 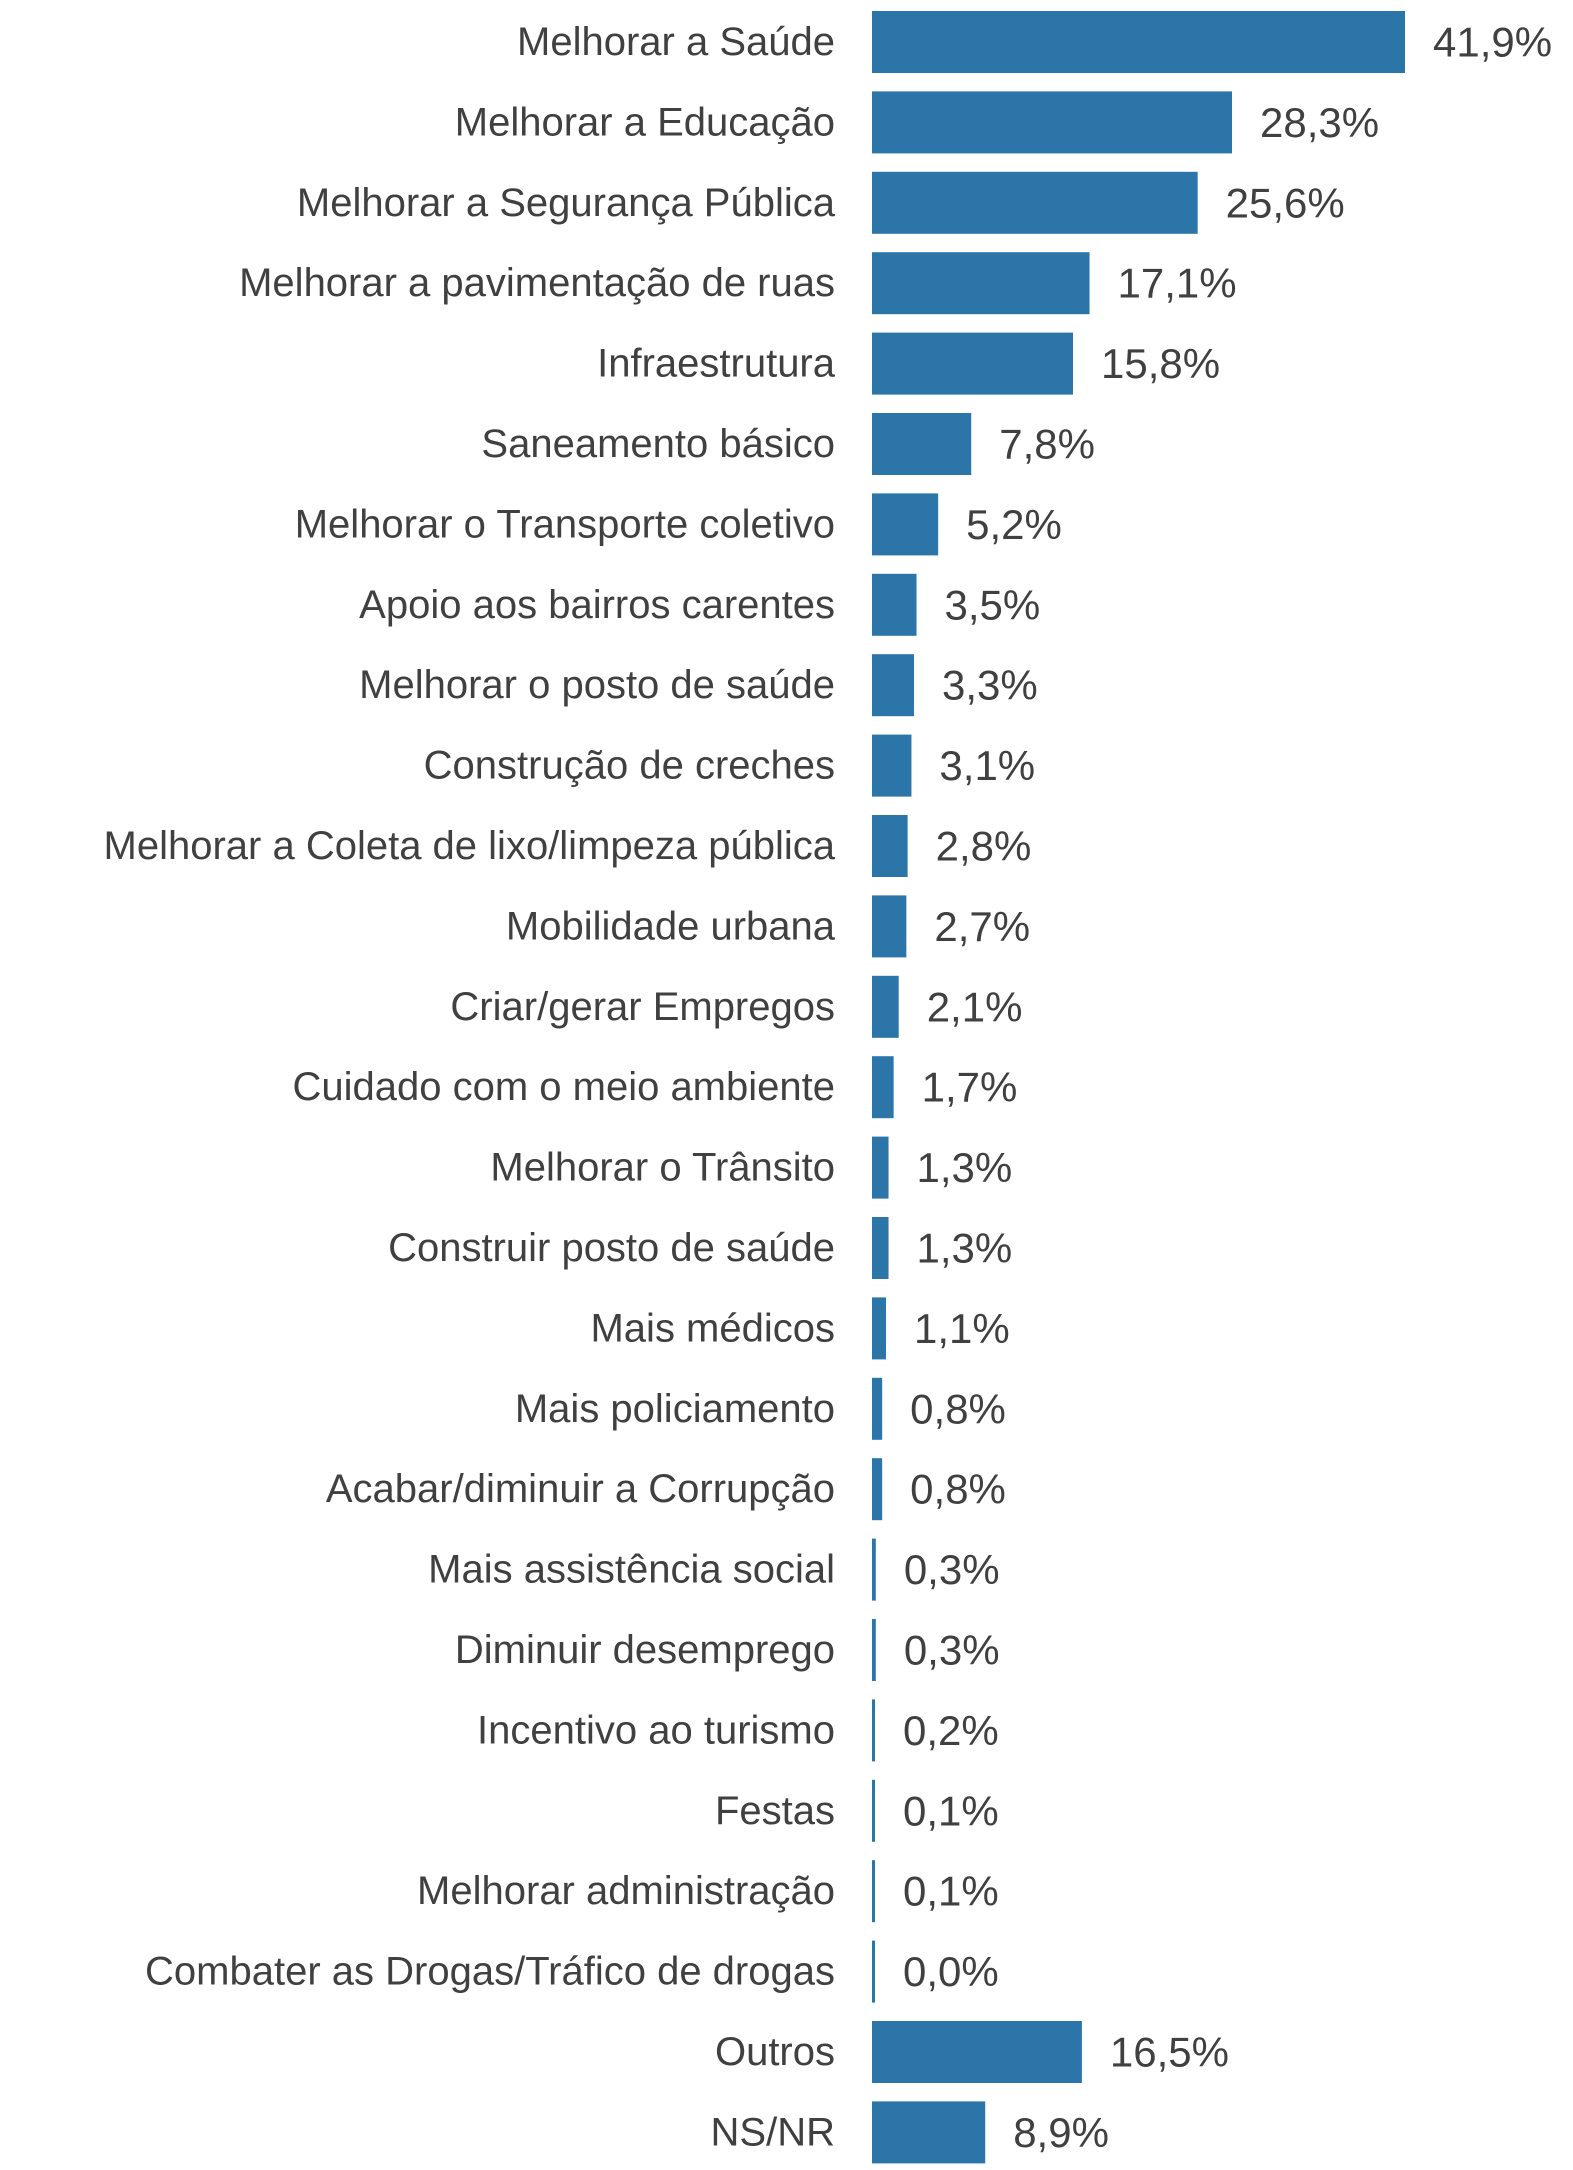 What do you see at coordinates (712, 1328) in the screenshot?
I see `category-label: Mais médicos` at bounding box center [712, 1328].